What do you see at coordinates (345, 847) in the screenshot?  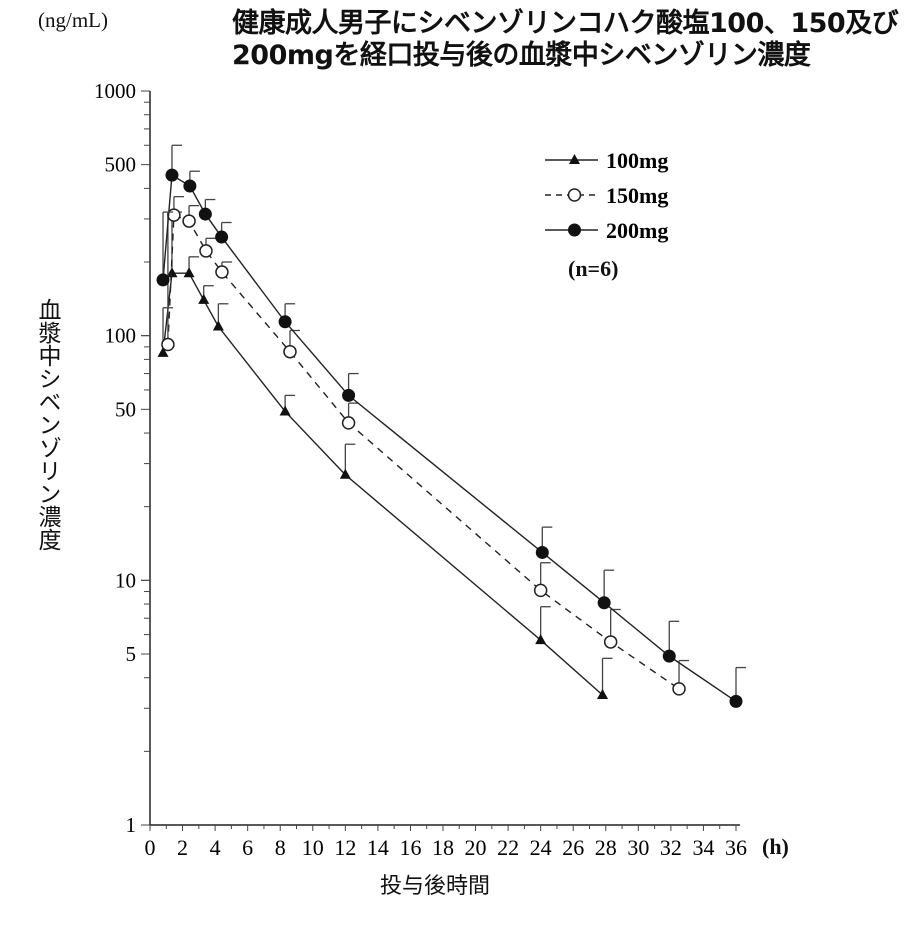 I see `x-tick-label: 12` at bounding box center [345, 847].